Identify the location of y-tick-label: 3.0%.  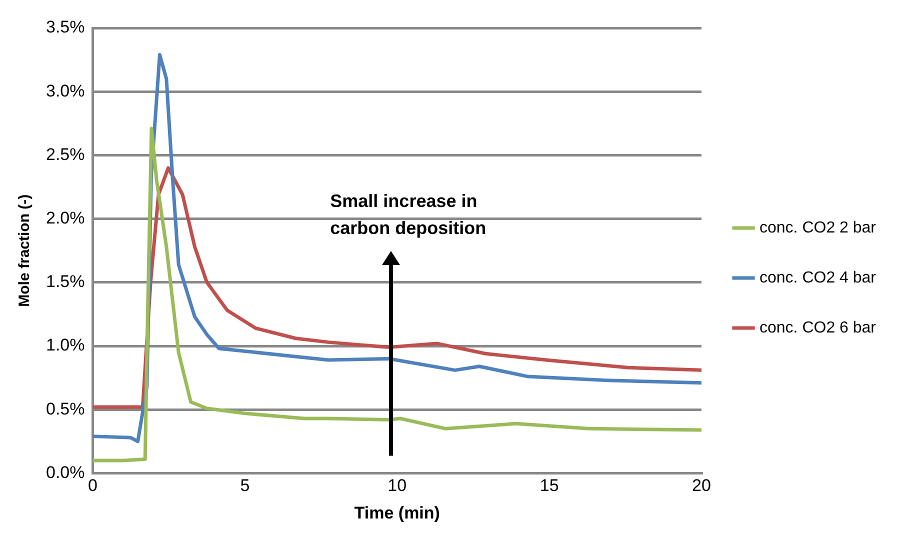
(65, 90).